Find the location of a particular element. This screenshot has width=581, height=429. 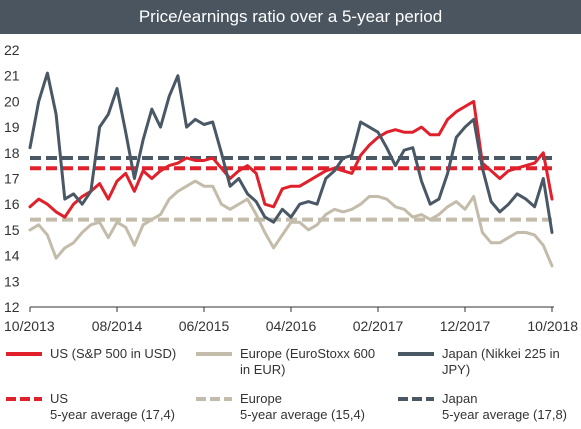

average-lines is located at coordinates (291, 188).